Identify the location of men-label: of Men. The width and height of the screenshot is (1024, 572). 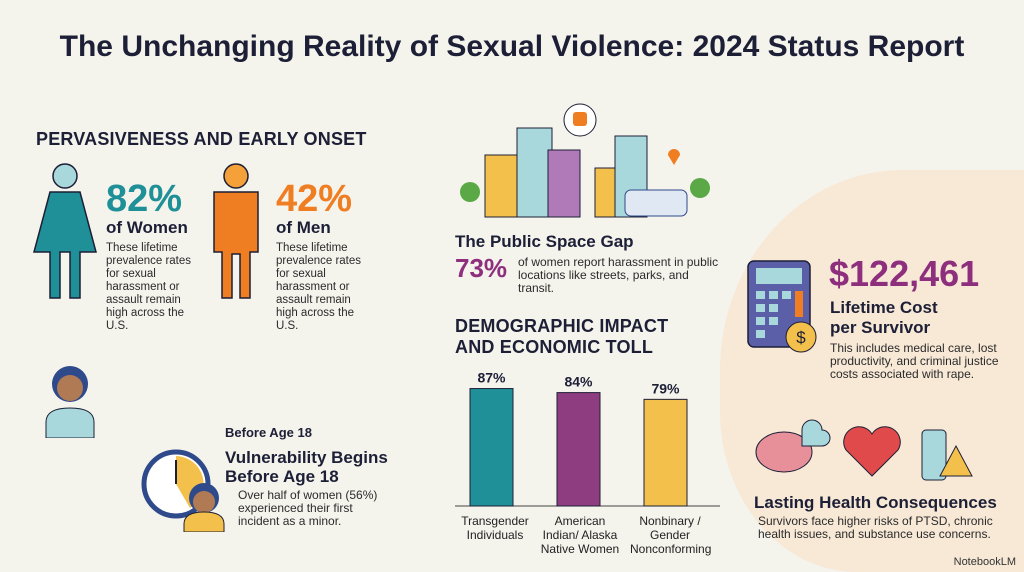
(303, 227).